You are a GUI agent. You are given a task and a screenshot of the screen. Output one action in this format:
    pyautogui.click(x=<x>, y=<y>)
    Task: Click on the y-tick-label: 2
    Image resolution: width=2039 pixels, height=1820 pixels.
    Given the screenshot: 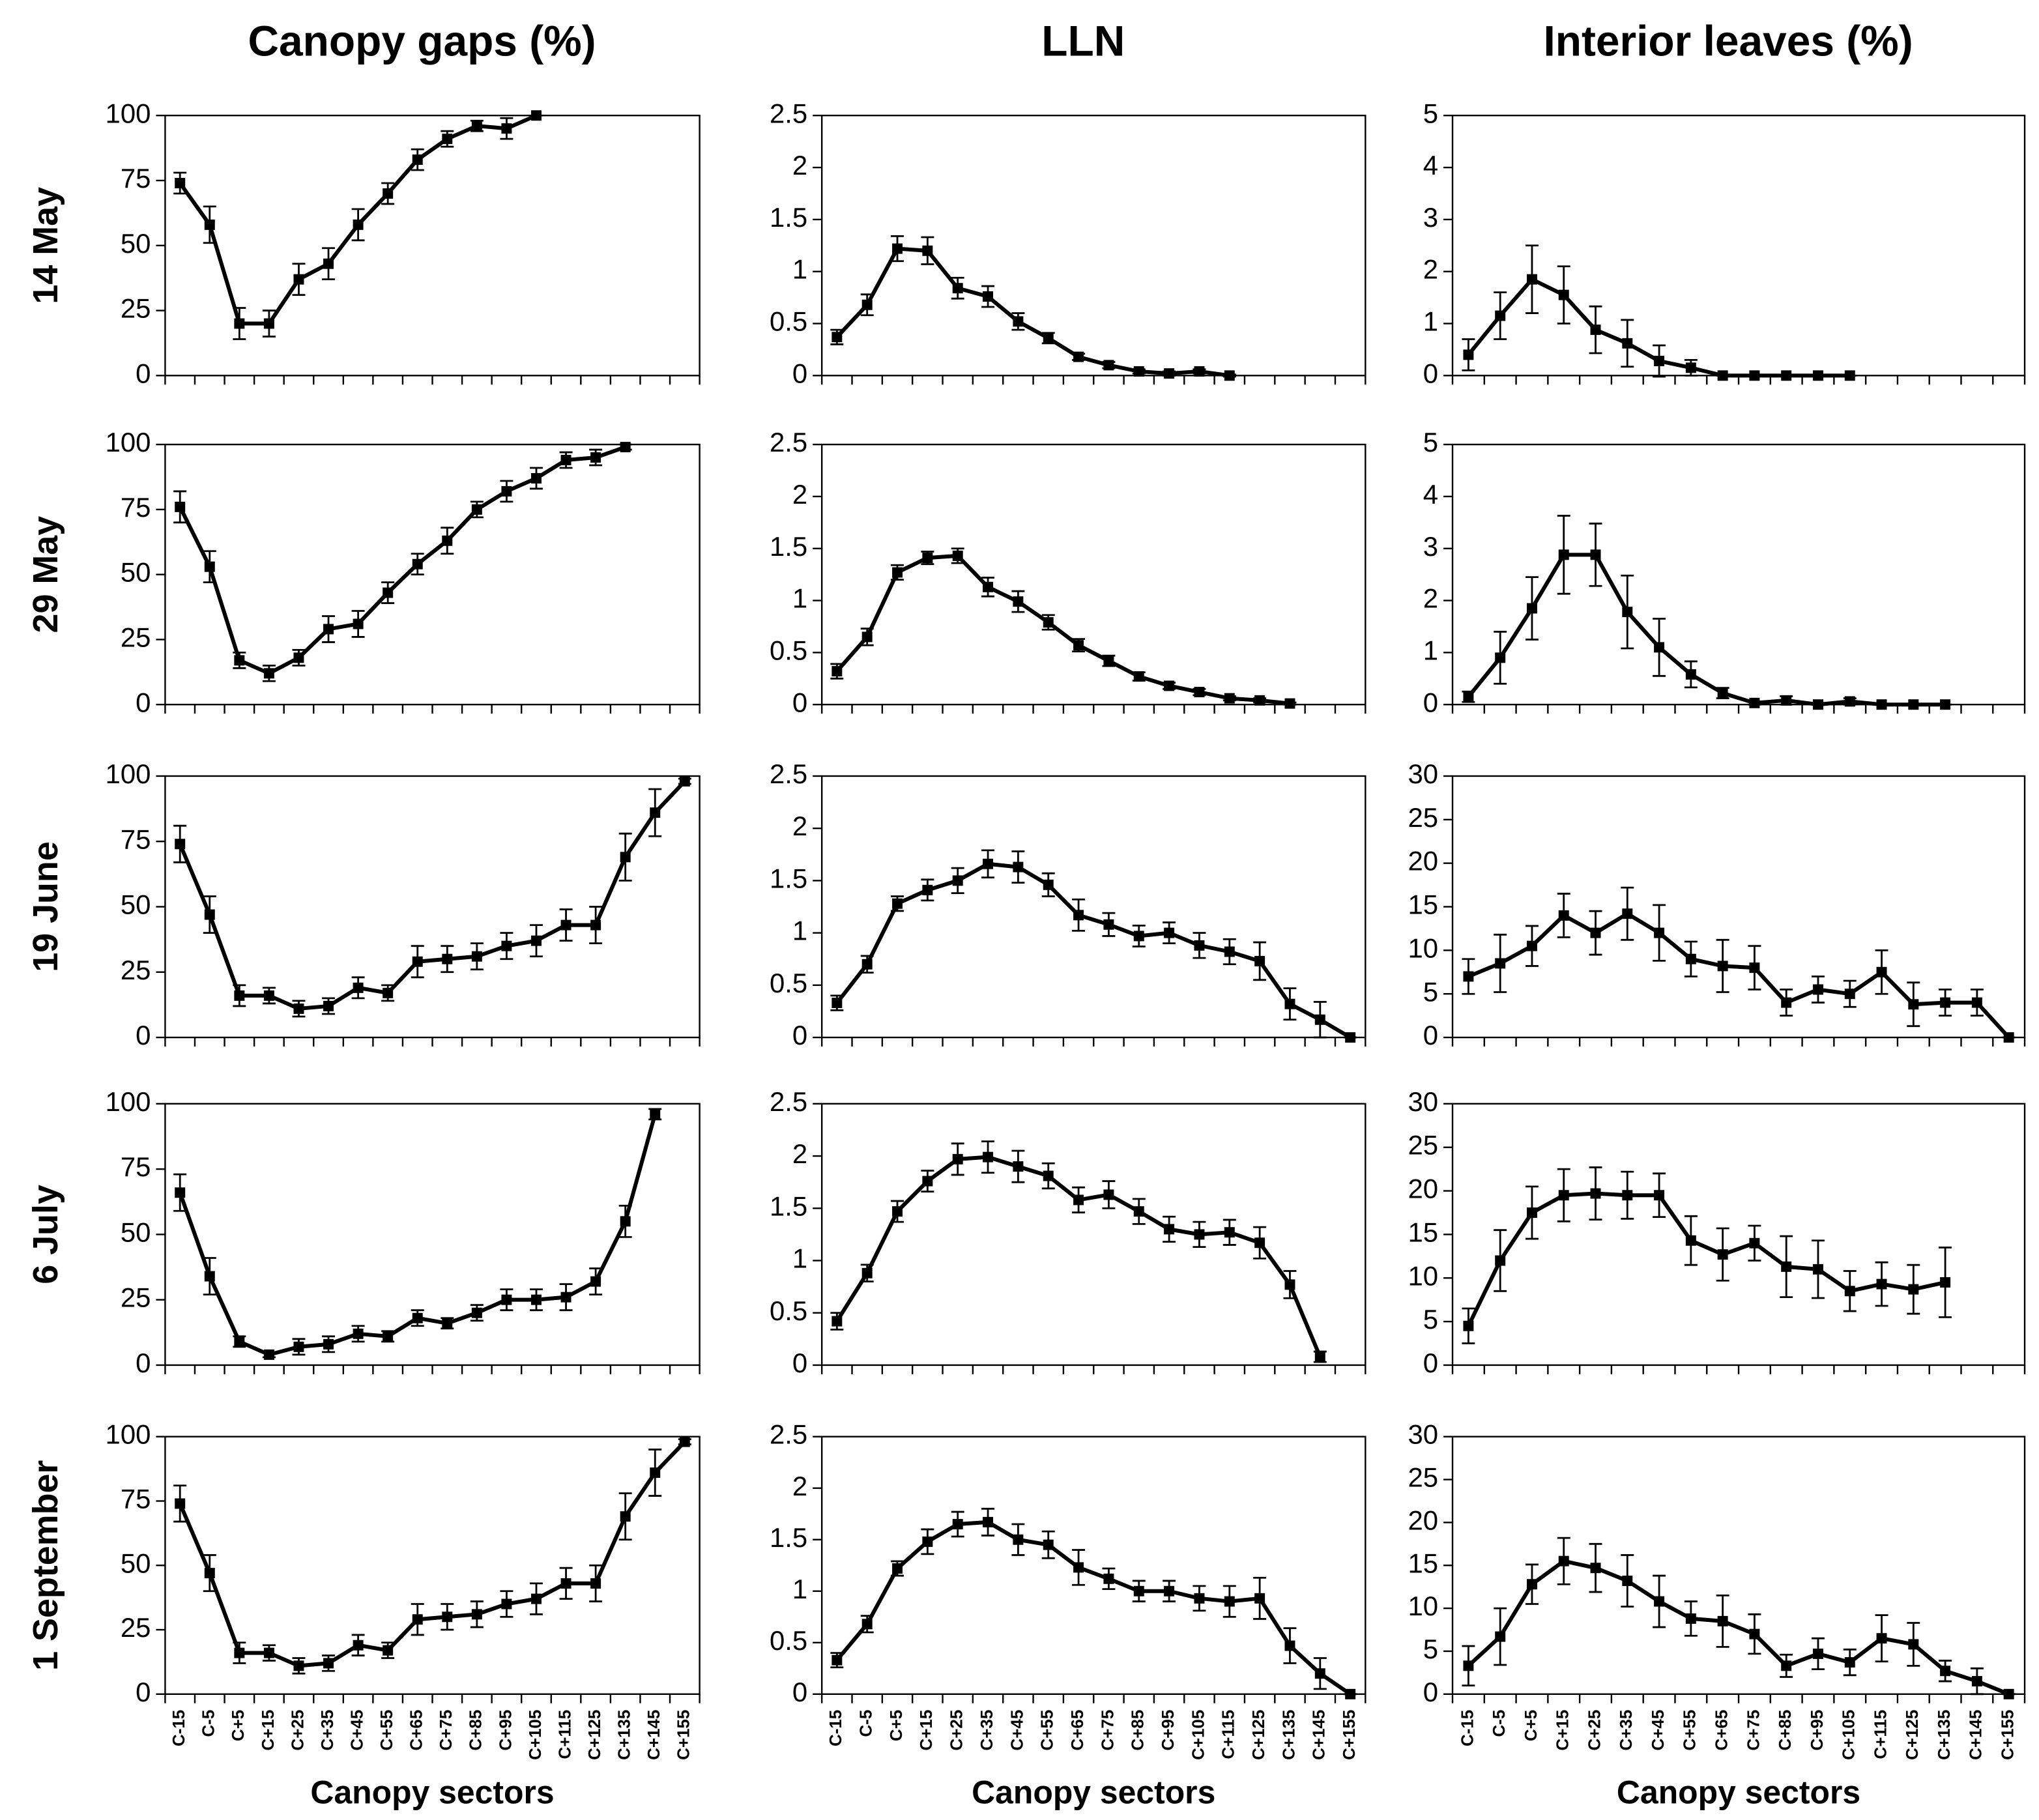 What is the action you would take?
    pyautogui.click(x=1430, y=598)
    